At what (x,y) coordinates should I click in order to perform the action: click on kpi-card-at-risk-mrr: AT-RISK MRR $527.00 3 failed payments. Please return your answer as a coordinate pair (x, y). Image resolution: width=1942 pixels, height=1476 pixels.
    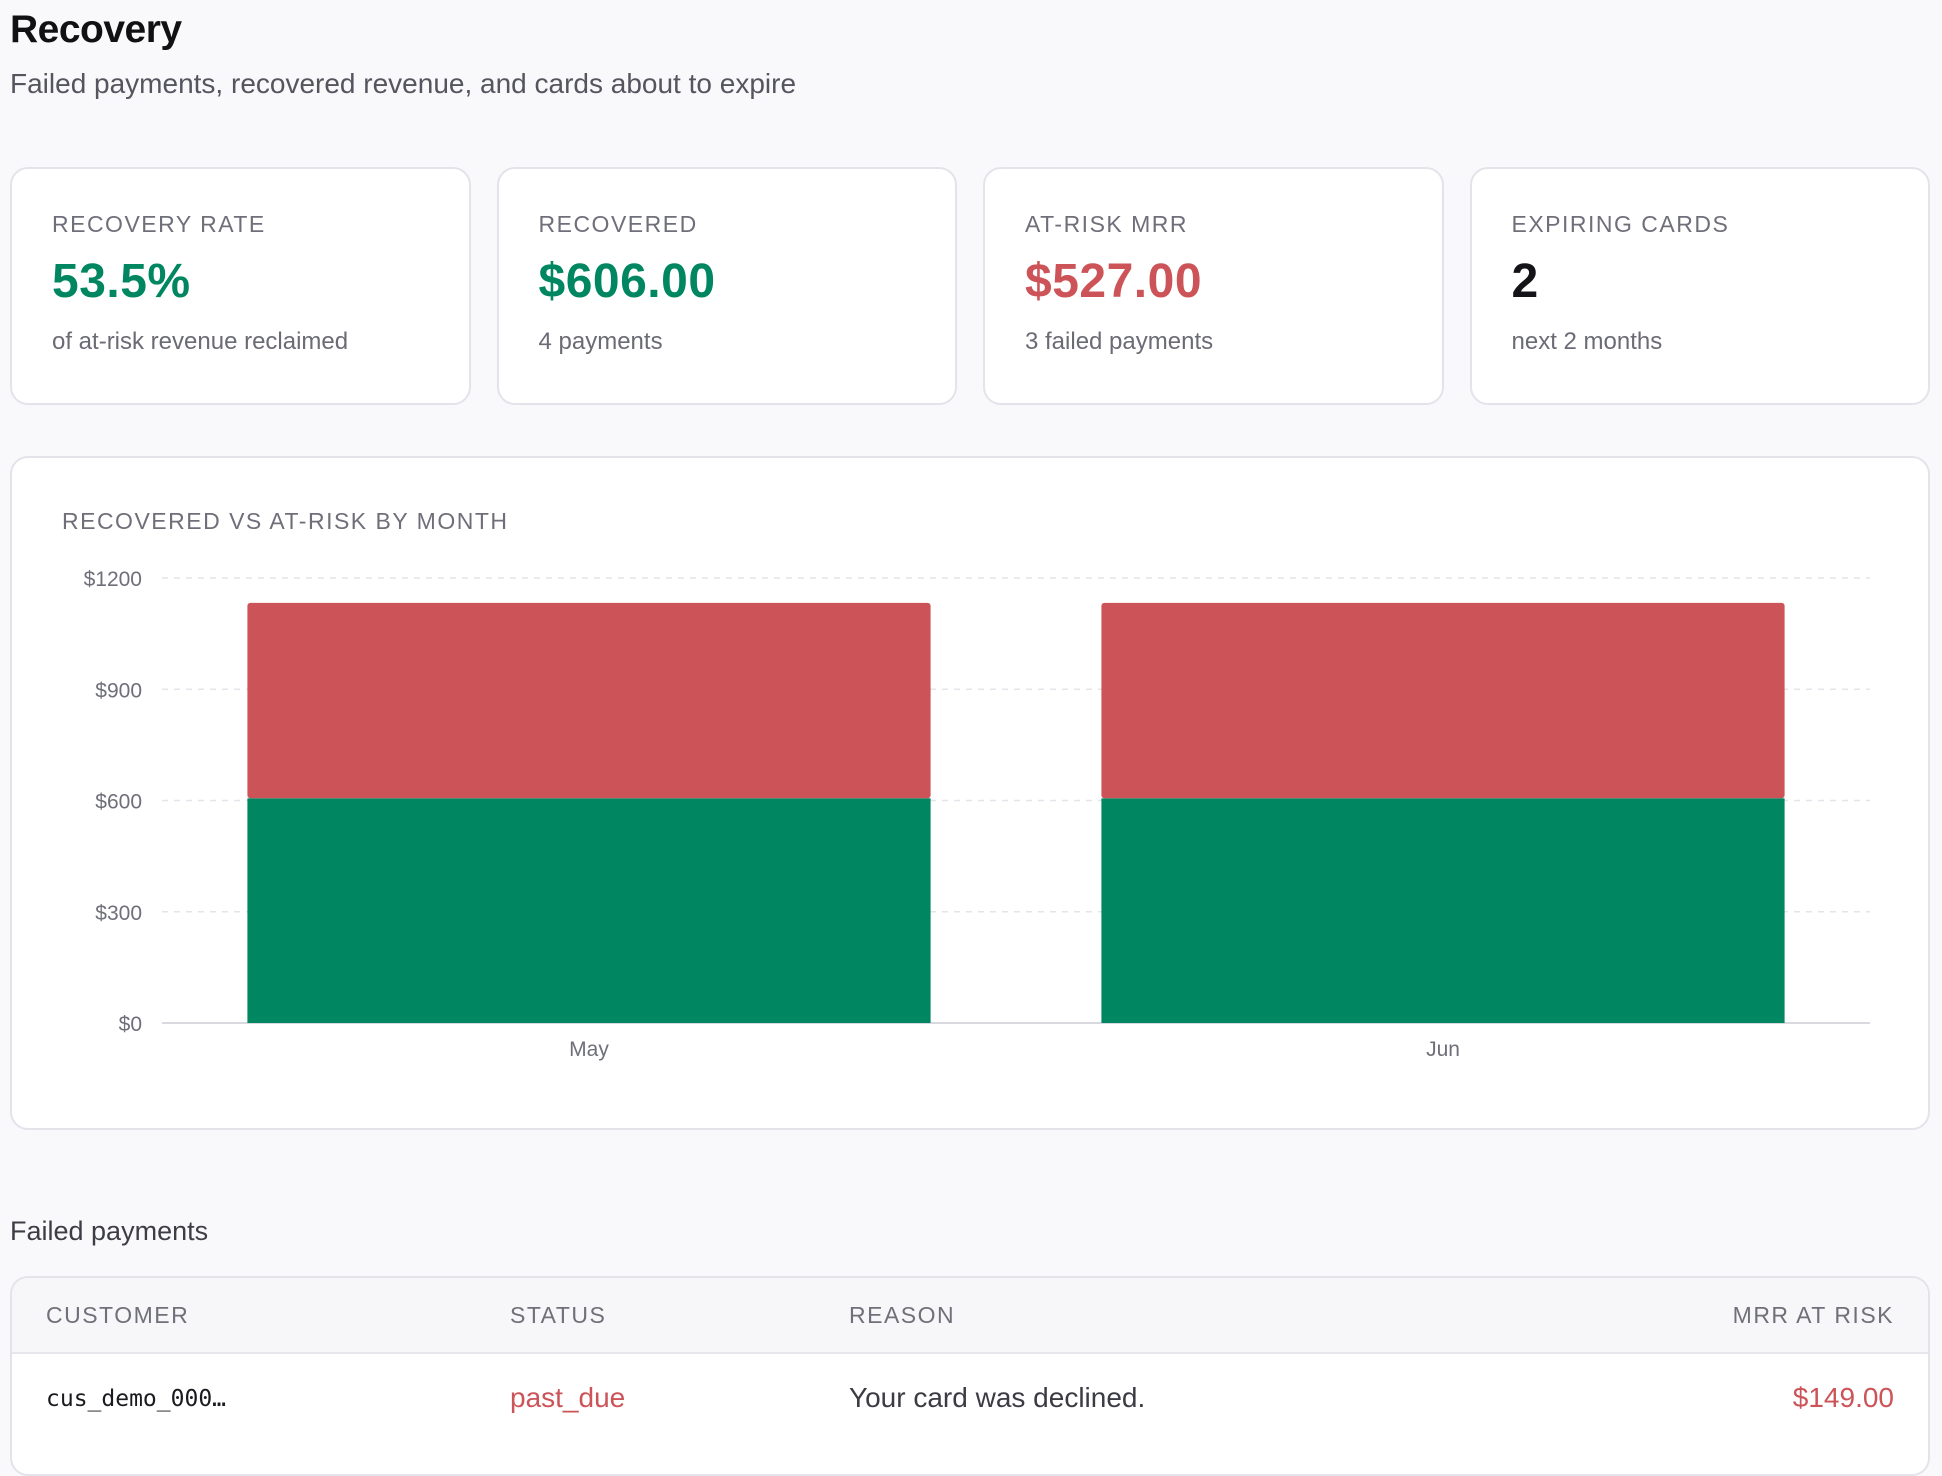
    Looking at the image, I should click on (1213, 286).